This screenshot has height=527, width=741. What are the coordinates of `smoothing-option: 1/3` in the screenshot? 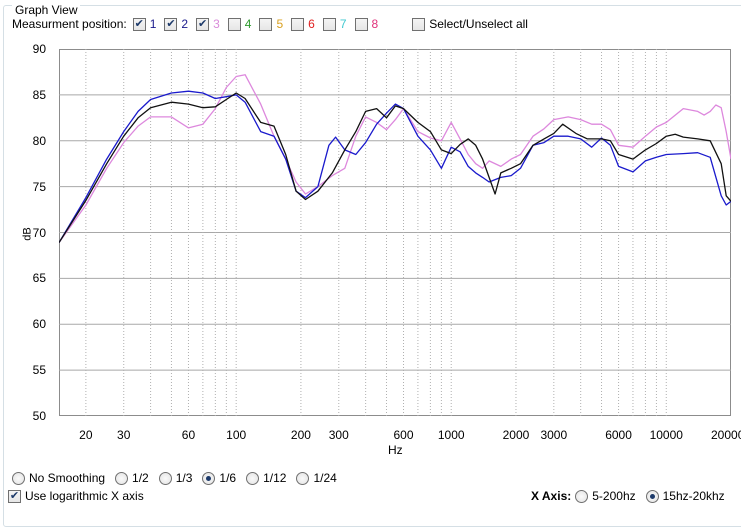 It's located at (175, 478).